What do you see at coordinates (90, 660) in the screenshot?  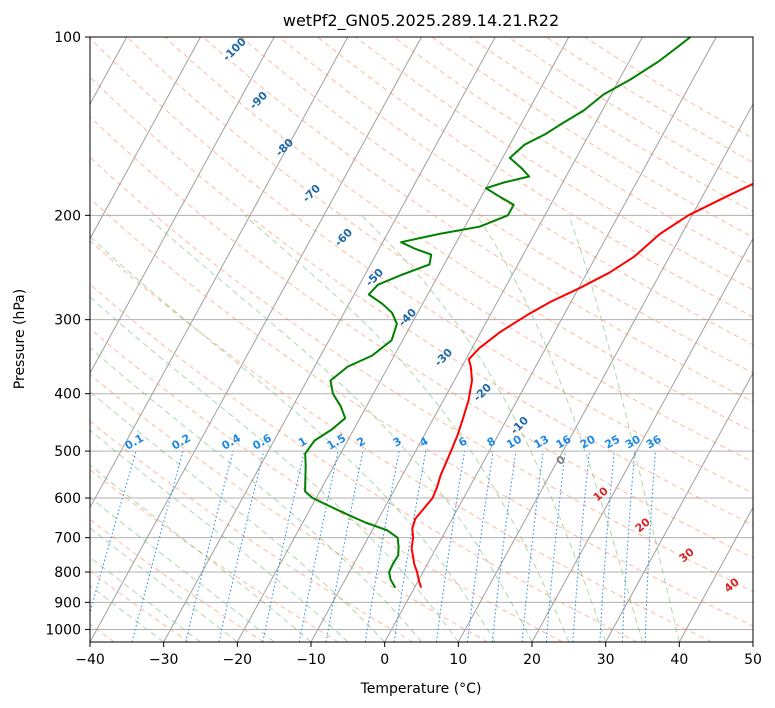 I see `x-tick-label: −40` at bounding box center [90, 660].